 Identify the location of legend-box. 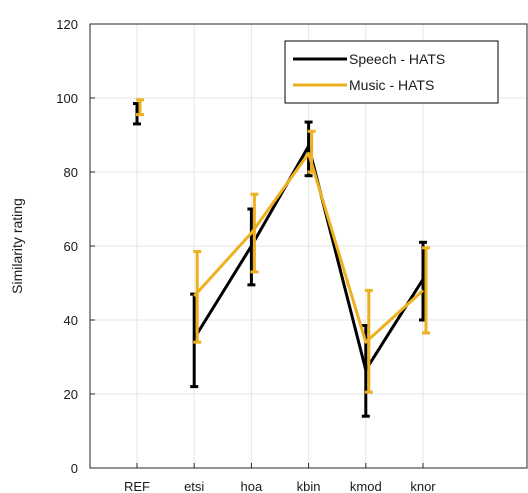
(391, 72).